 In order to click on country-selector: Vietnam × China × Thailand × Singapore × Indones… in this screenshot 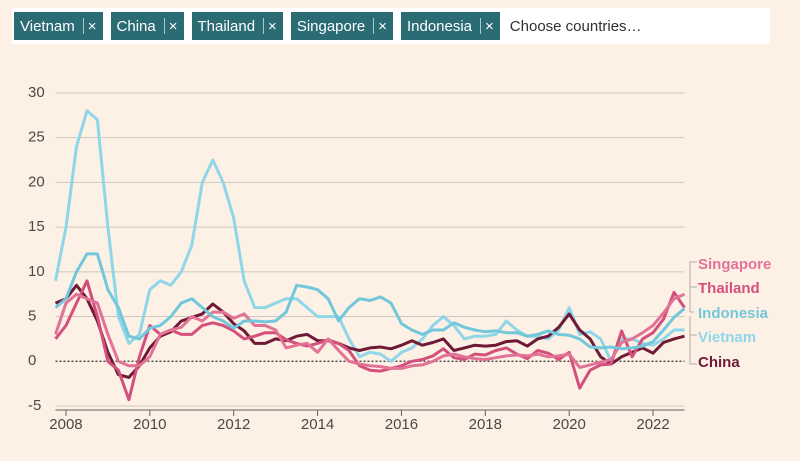, I will do `click(391, 26)`.